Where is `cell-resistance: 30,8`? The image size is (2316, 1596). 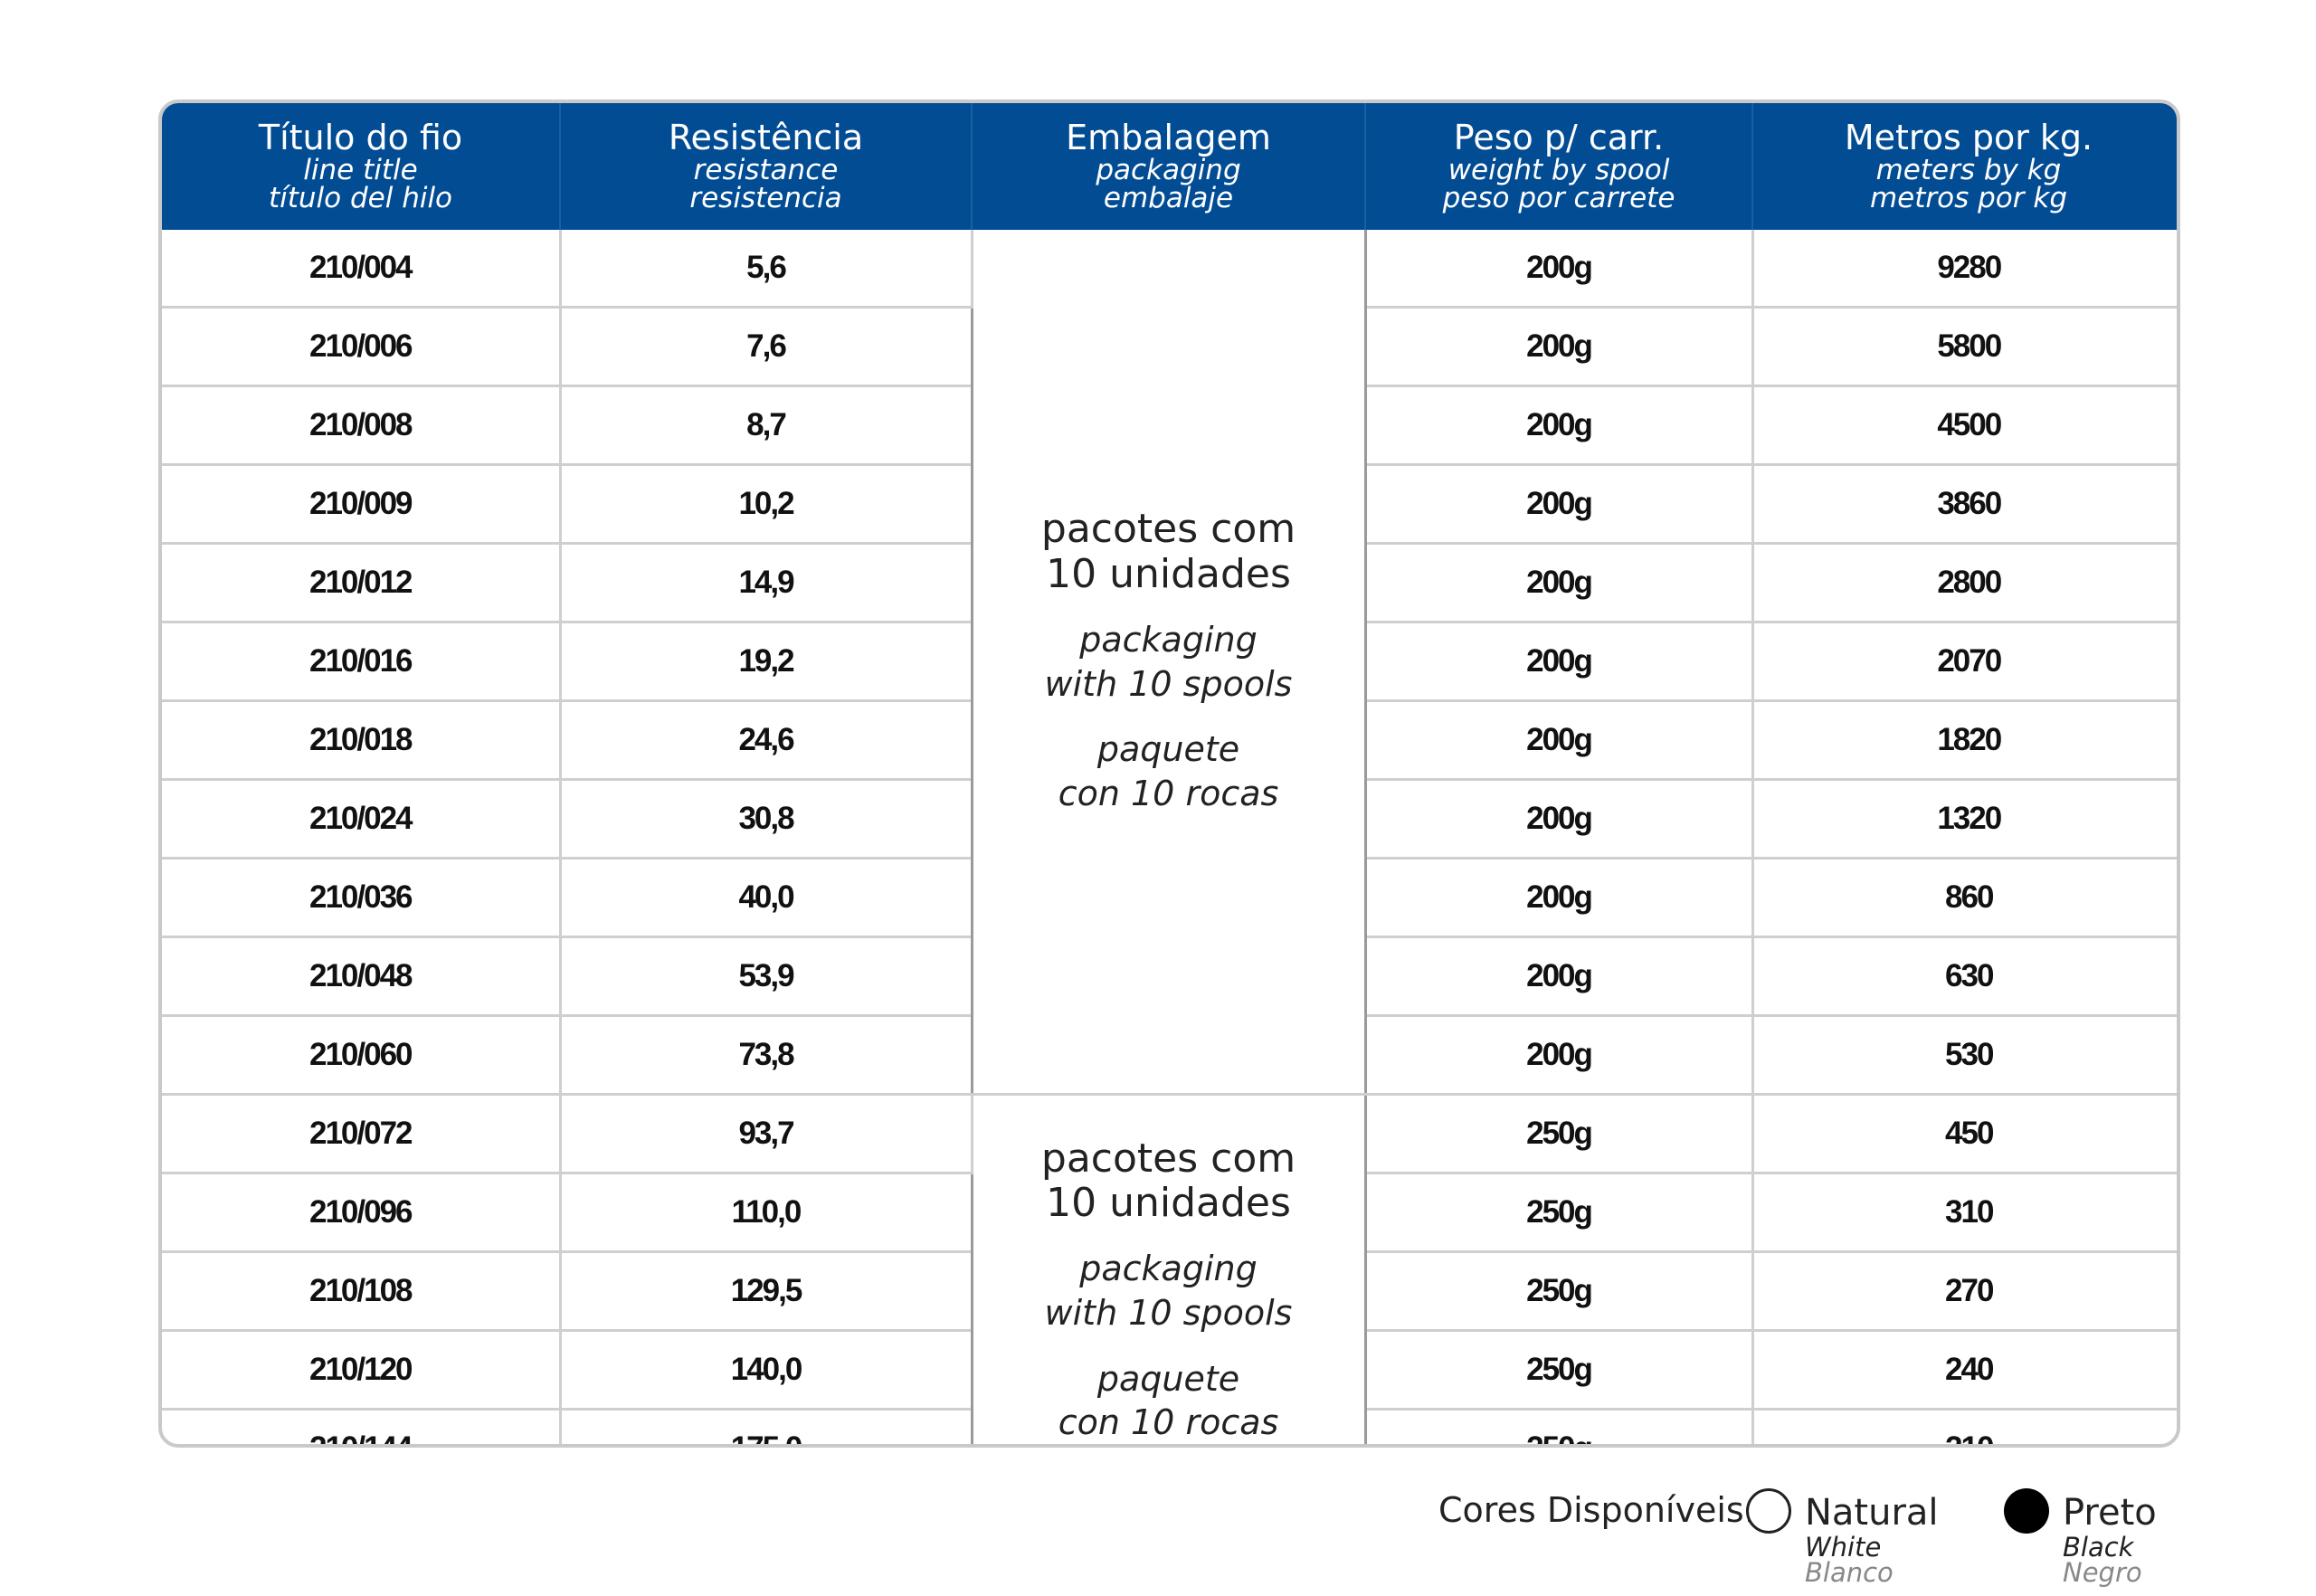 cell-resistance: 30,8 is located at coordinates (766, 819).